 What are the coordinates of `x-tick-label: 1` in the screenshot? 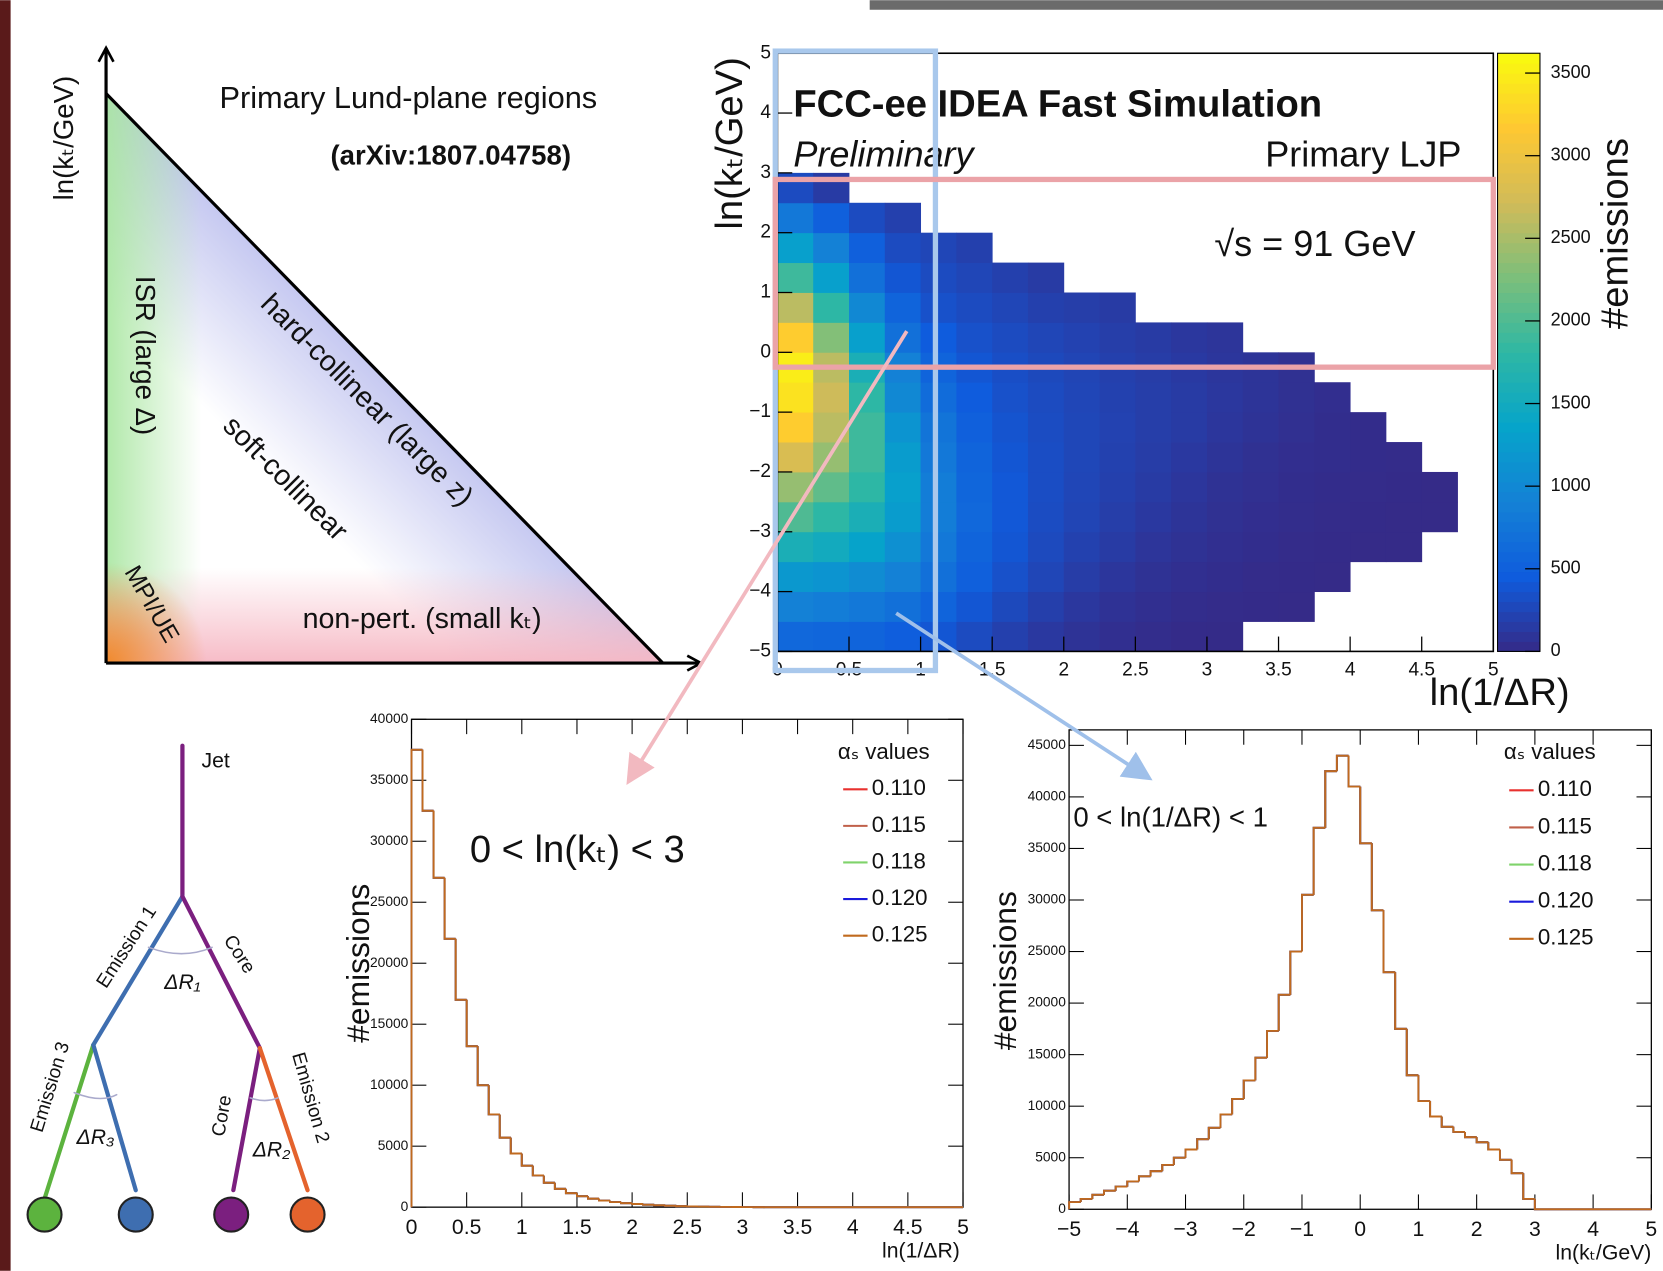 It's located at (1419, 1229).